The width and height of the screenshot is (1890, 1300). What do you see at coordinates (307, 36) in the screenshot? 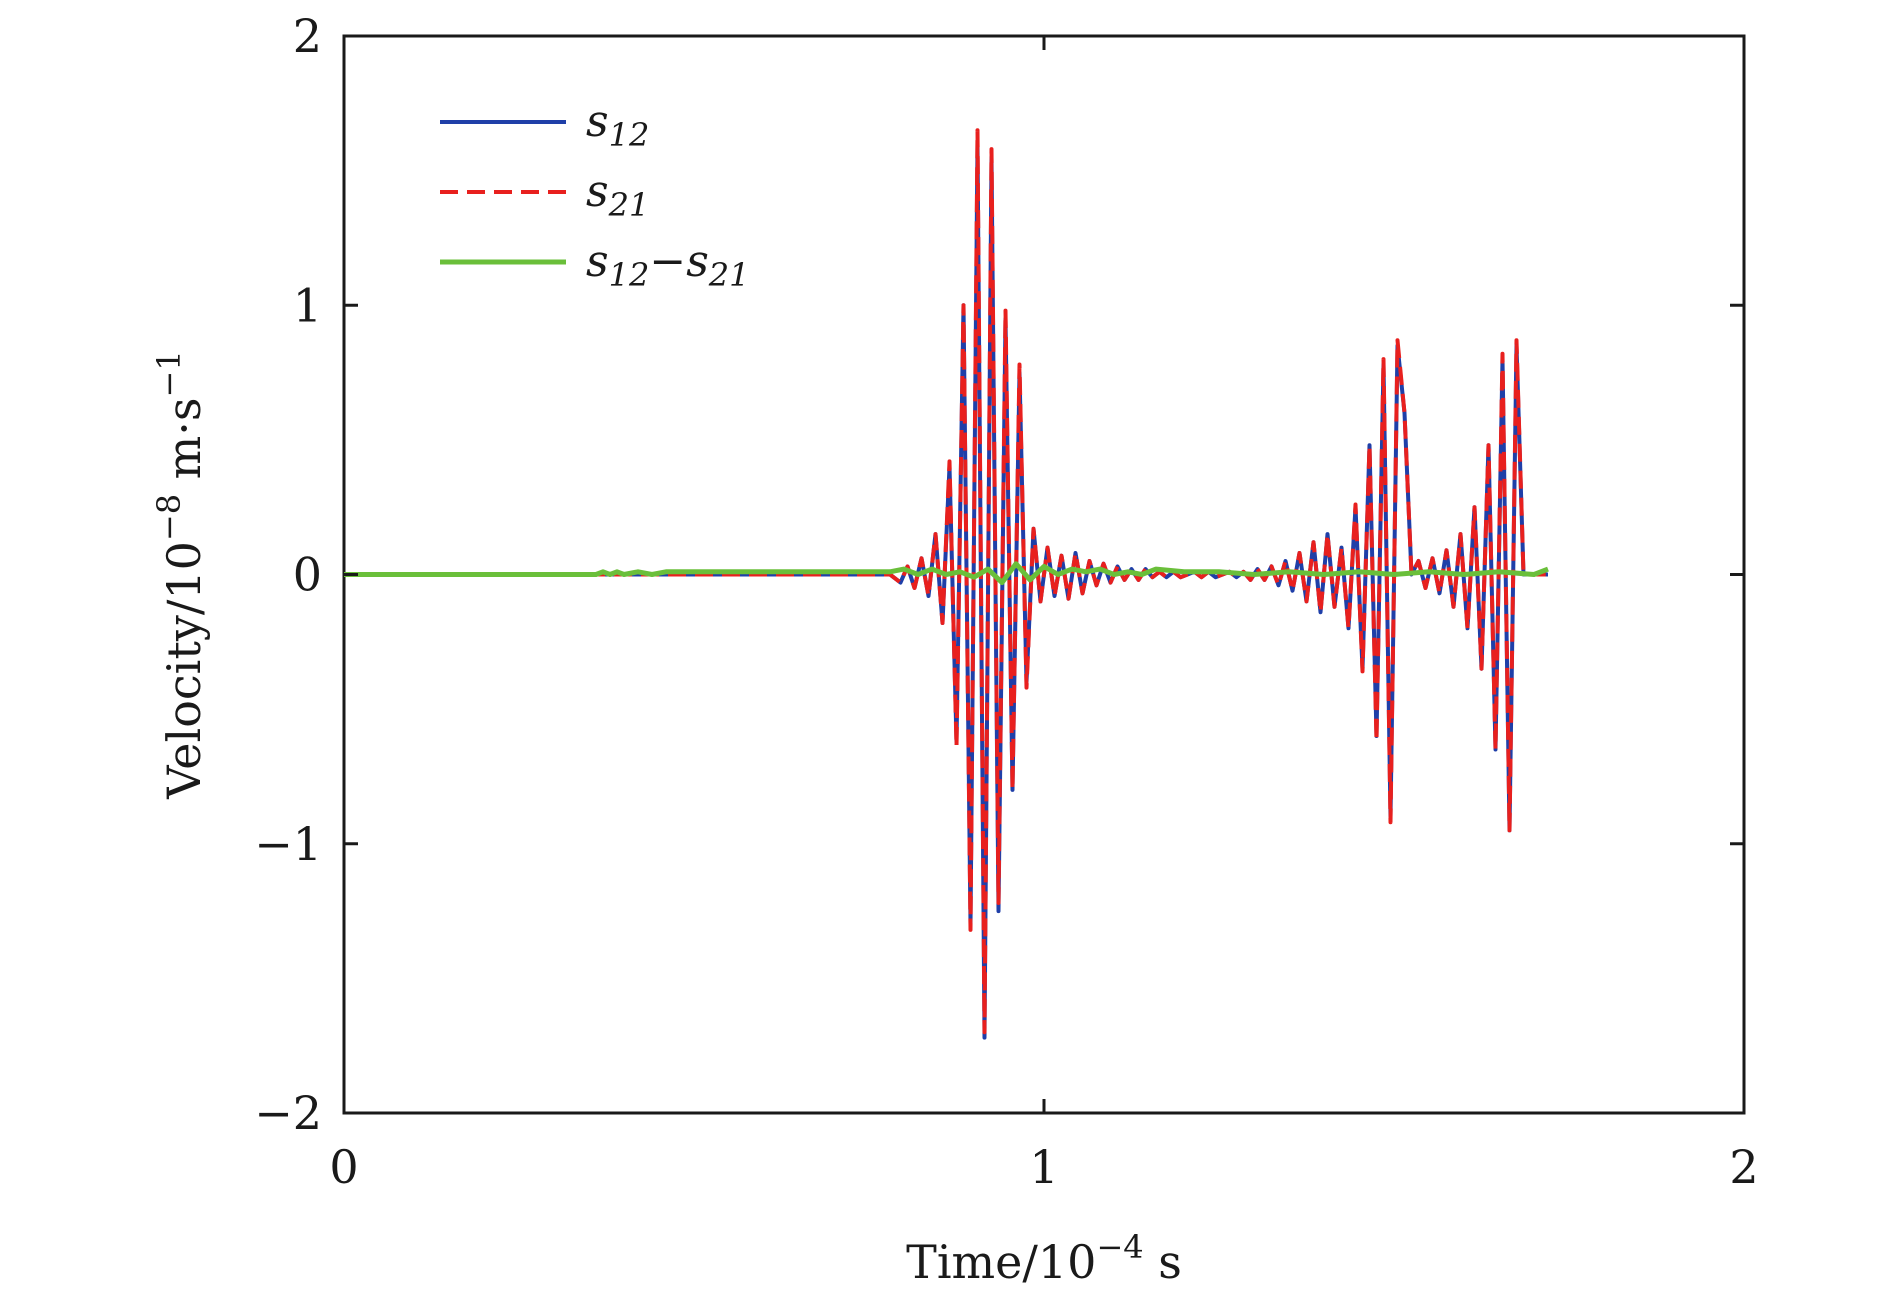
I see `y-tick-label: 2` at bounding box center [307, 36].